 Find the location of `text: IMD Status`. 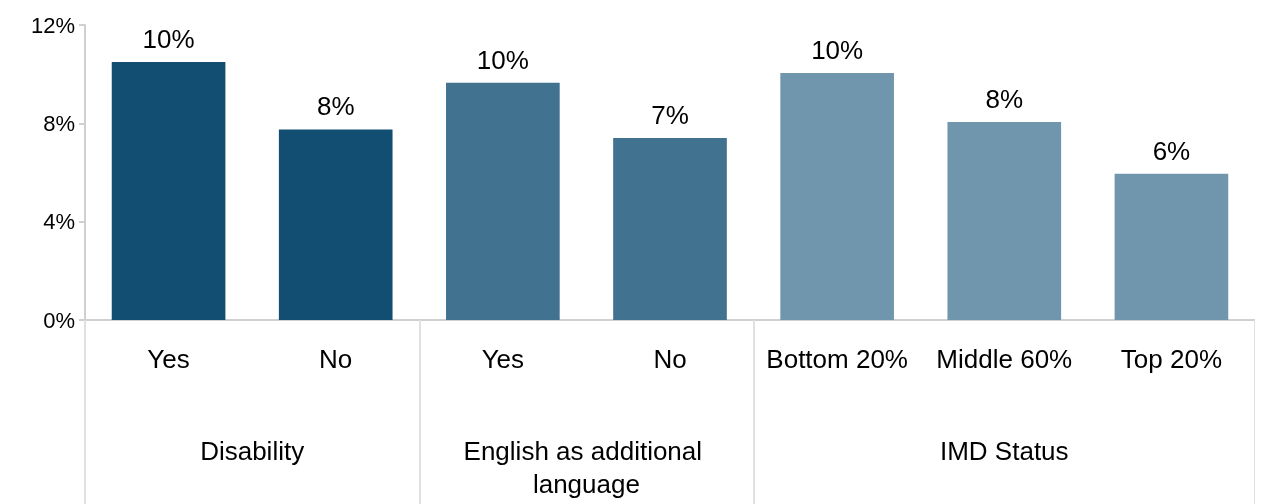

text: IMD Status is located at coordinates (1004, 450).